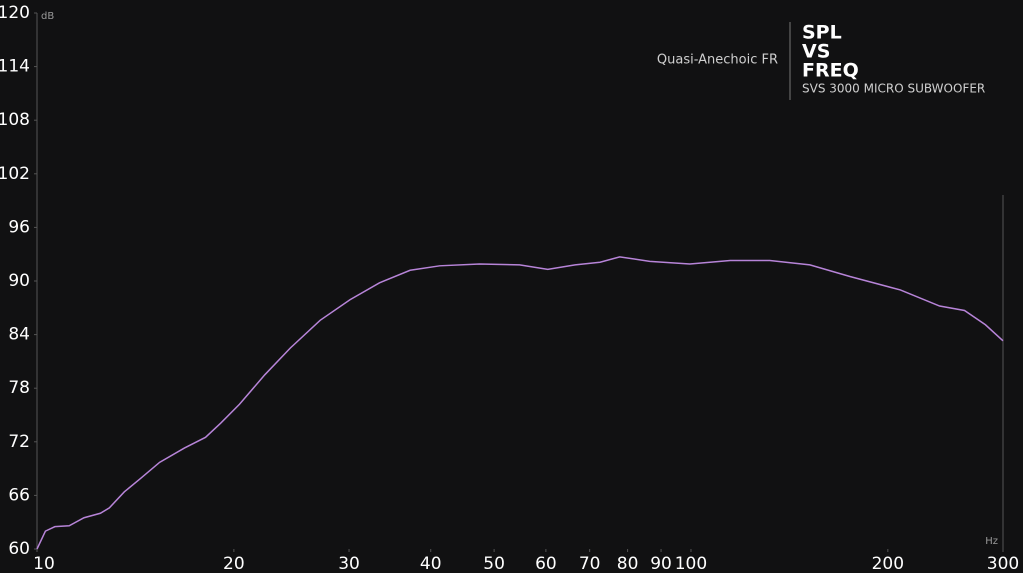 The height and width of the screenshot is (573, 1023). I want to click on x-tick-label: 50, so click(494, 563).